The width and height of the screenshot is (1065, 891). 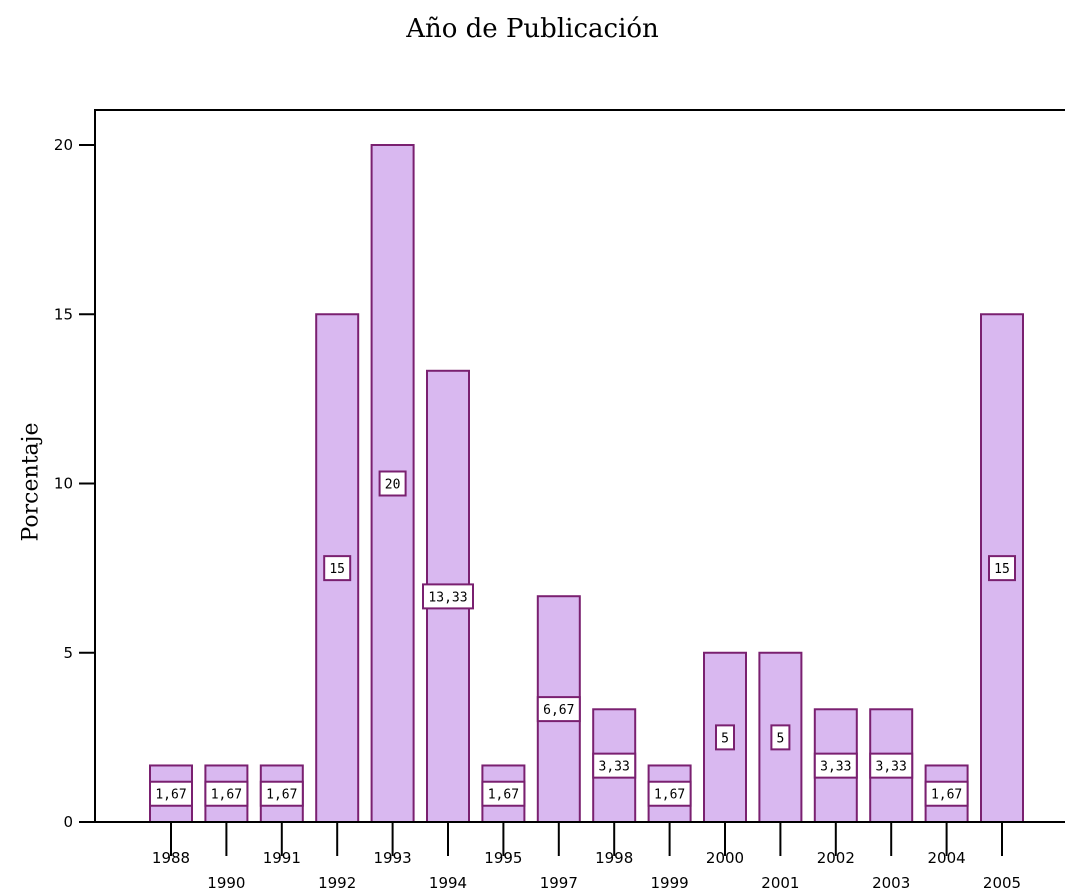 What do you see at coordinates (337, 882) in the screenshot?
I see `x-tick-label: 1992` at bounding box center [337, 882].